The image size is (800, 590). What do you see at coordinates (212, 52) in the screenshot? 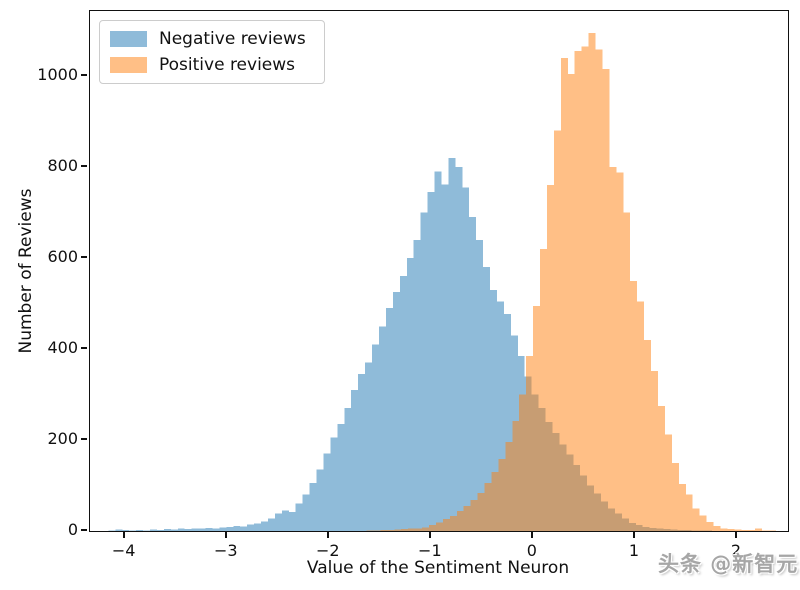
I see `legend: Negative reviews Positive reviews` at bounding box center [212, 52].